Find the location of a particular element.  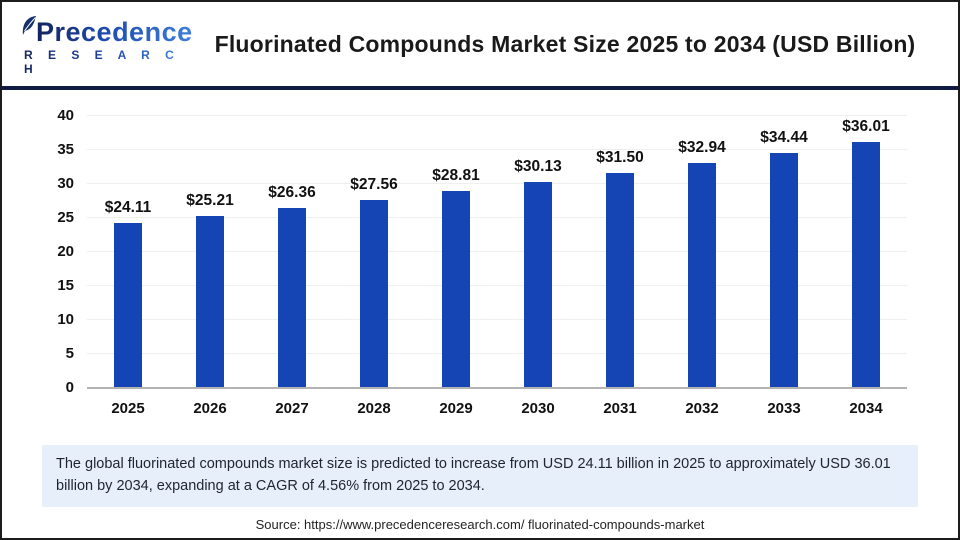

bar-cell-2027: $26.36 2027 is located at coordinates (292, 261).